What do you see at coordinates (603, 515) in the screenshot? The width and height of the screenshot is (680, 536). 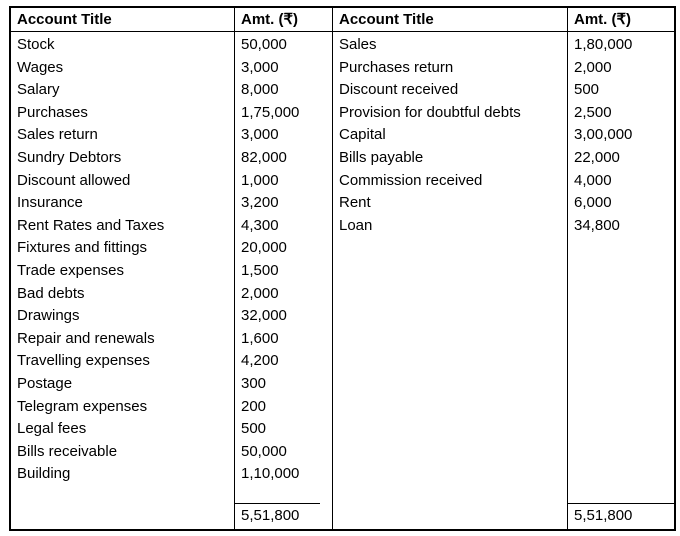 I see `right-total-value: 5,51,800` at bounding box center [603, 515].